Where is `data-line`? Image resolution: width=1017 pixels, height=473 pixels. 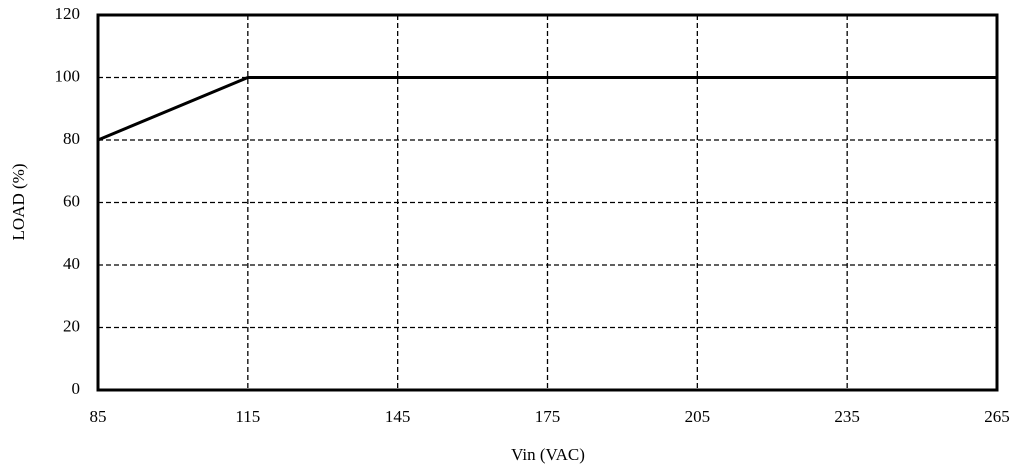 data-line is located at coordinates (547, 109).